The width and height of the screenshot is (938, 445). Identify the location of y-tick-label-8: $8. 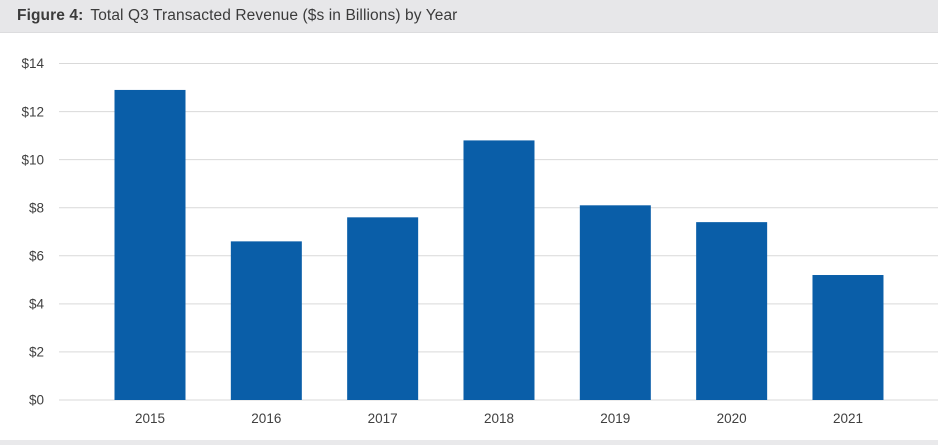
(36, 207).